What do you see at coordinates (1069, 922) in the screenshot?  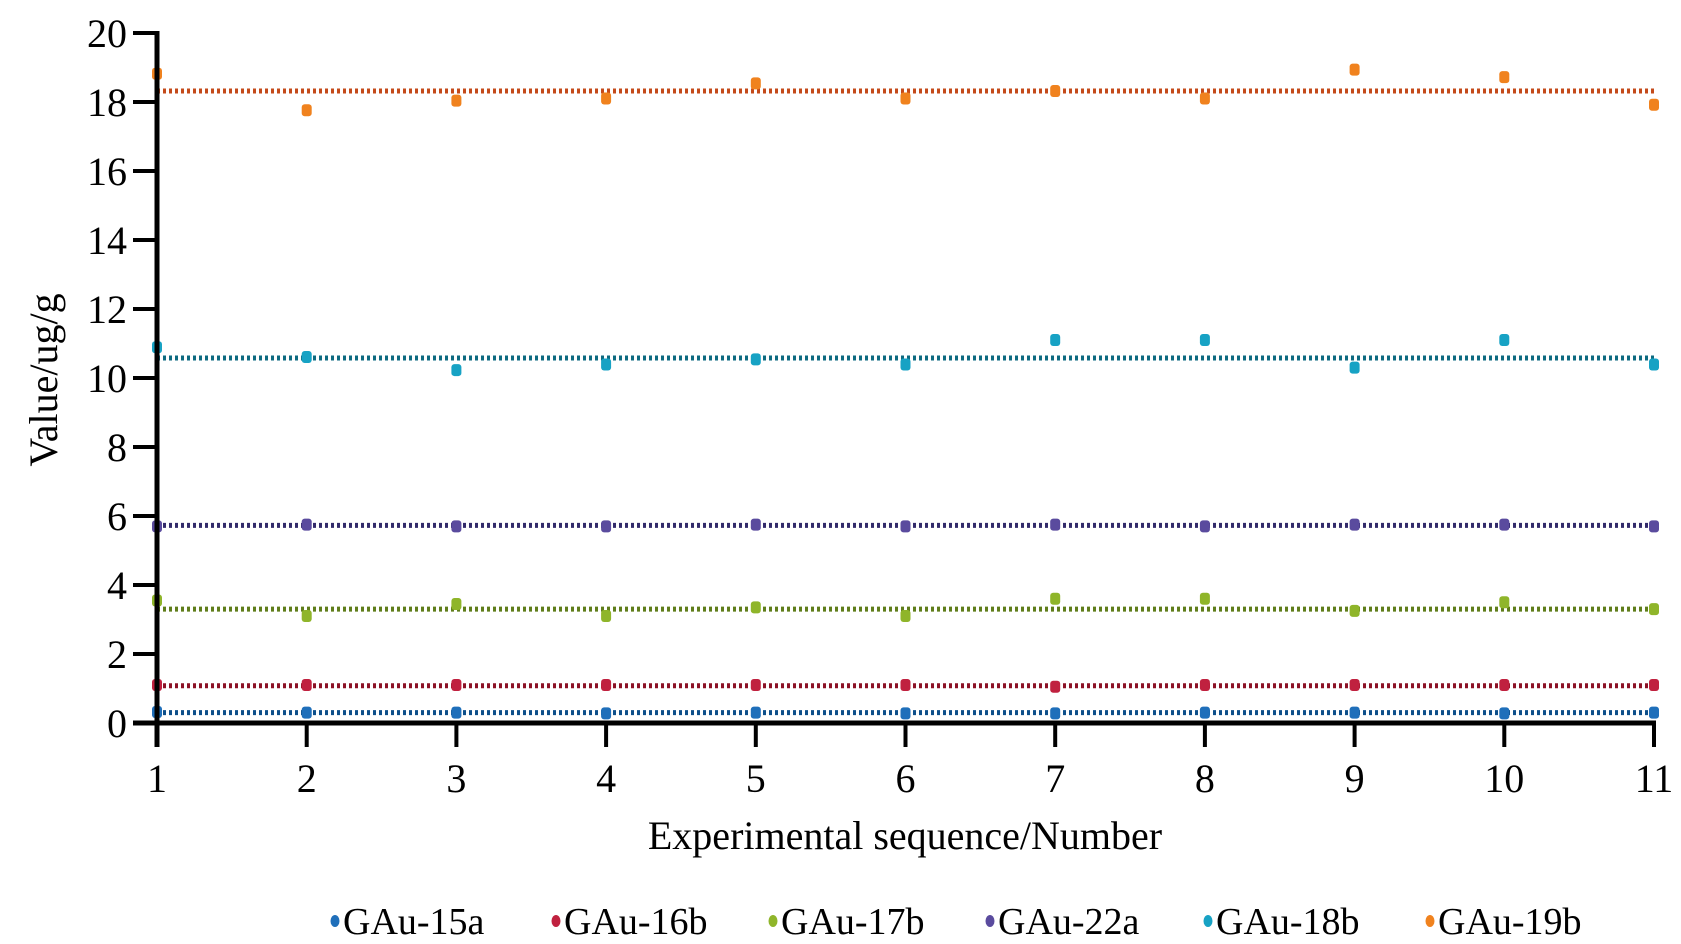 I see `legend-label: GAu-22a` at bounding box center [1069, 922].